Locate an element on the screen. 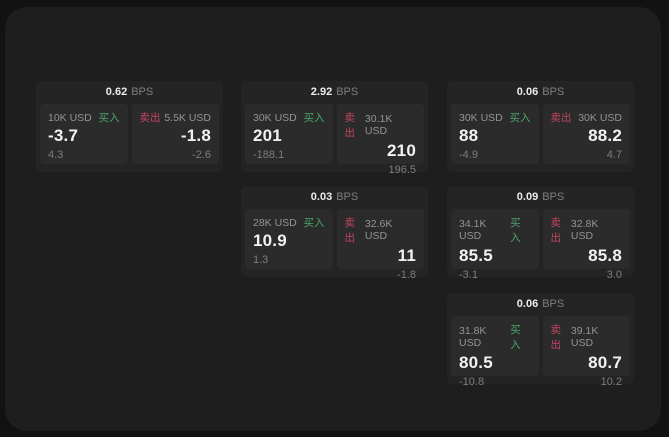  sell-amount: 32.6K USD is located at coordinates (378, 230).